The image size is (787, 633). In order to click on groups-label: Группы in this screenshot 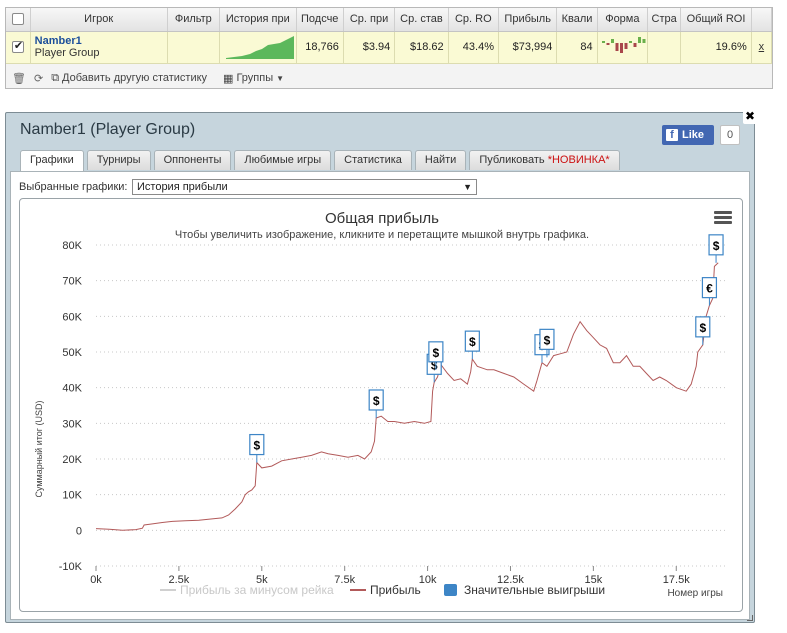, I will do `click(255, 78)`.